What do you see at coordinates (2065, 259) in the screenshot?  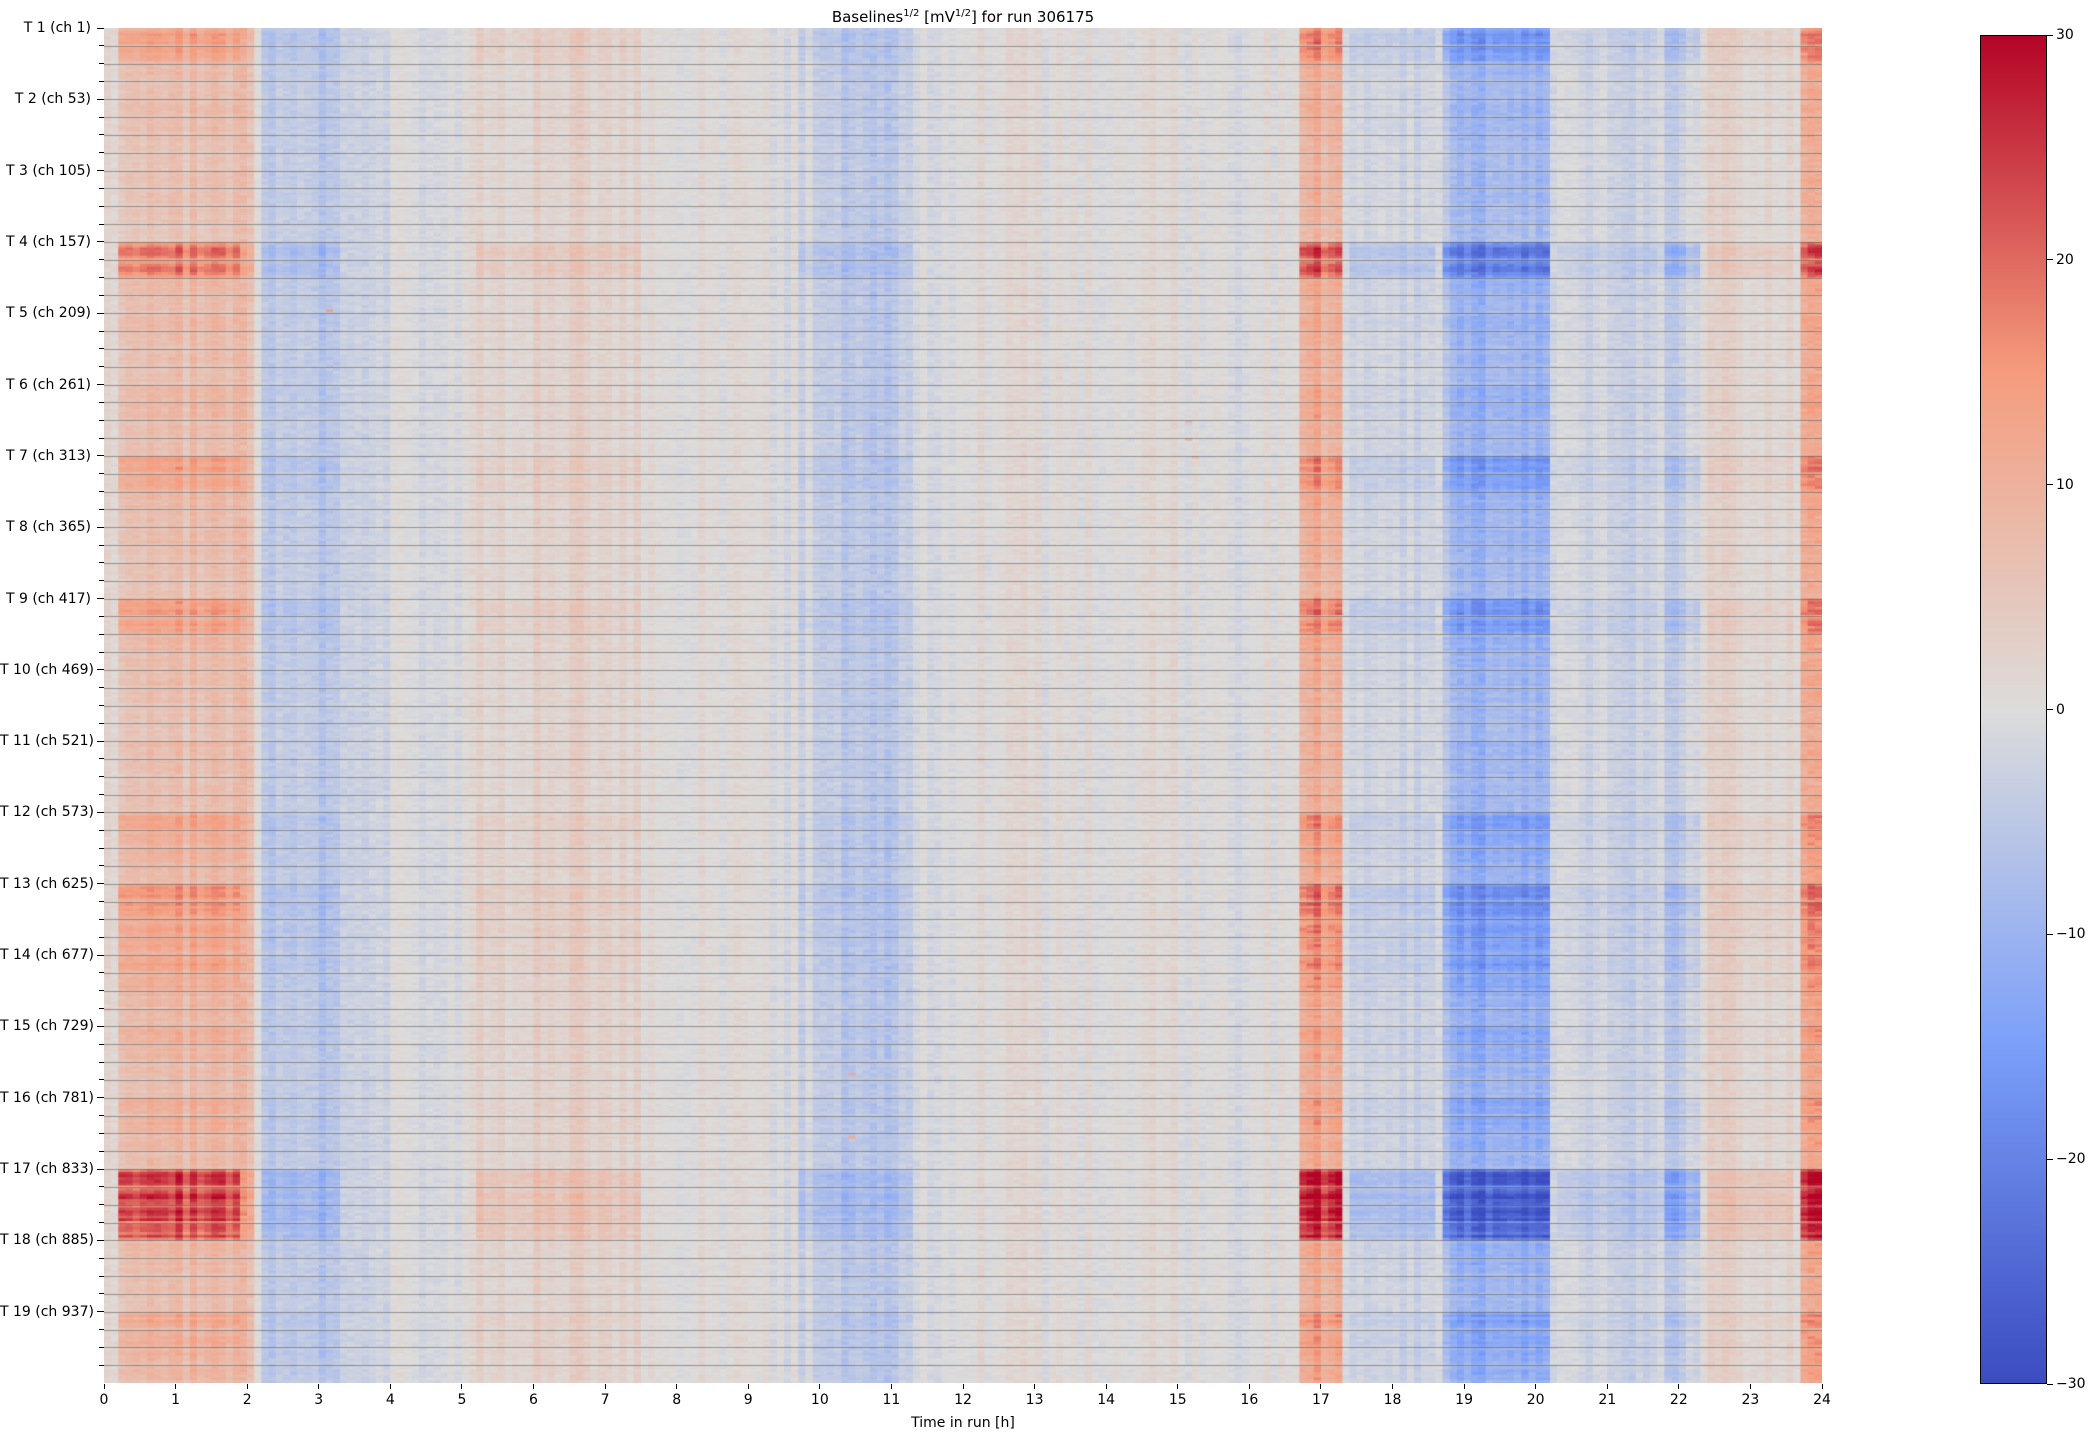 I see `colorbar-tick-label: 20` at bounding box center [2065, 259].